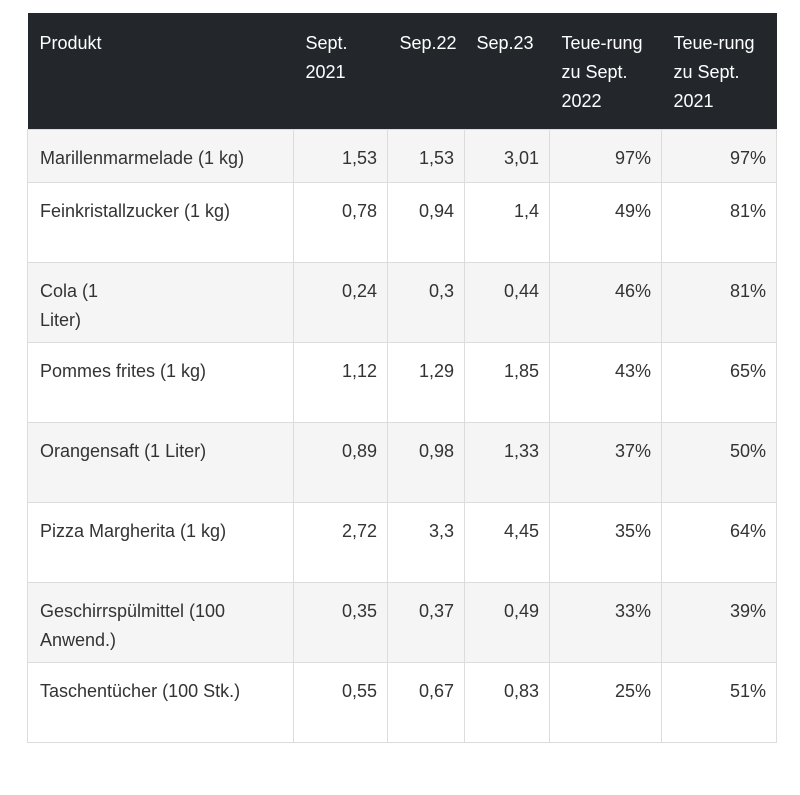 The image size is (800, 795). Describe the element at coordinates (719, 702) in the screenshot. I see `cell-teuerung-2021: 51%` at that location.